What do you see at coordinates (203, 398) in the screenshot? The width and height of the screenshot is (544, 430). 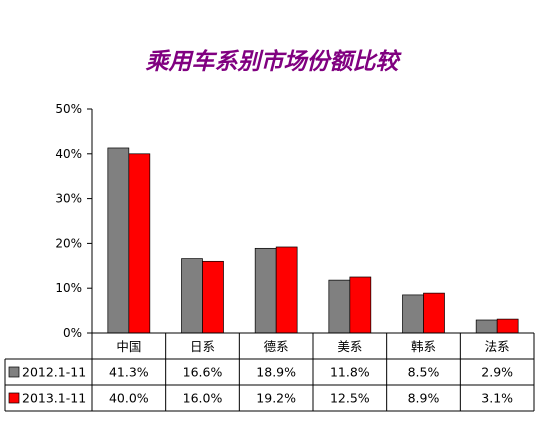 I see `data-label: 16.0%` at bounding box center [203, 398].